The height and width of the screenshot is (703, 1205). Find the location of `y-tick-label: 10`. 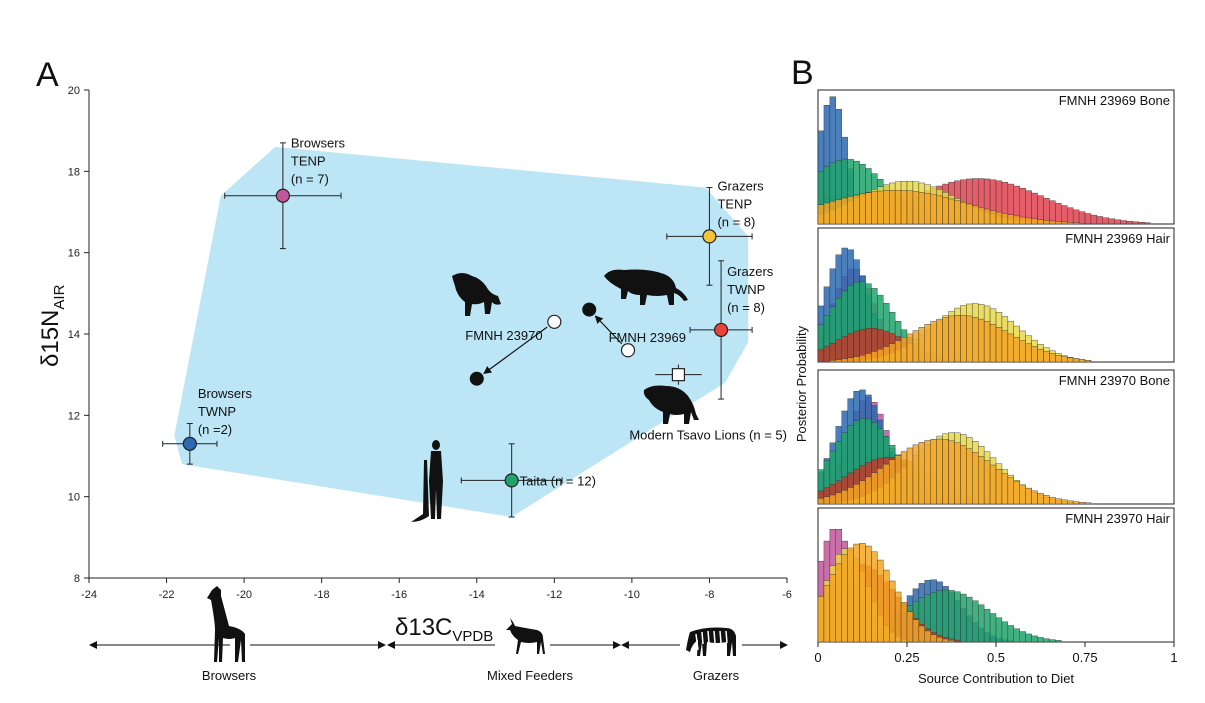

y-tick-label: 10 is located at coordinates (74, 498).